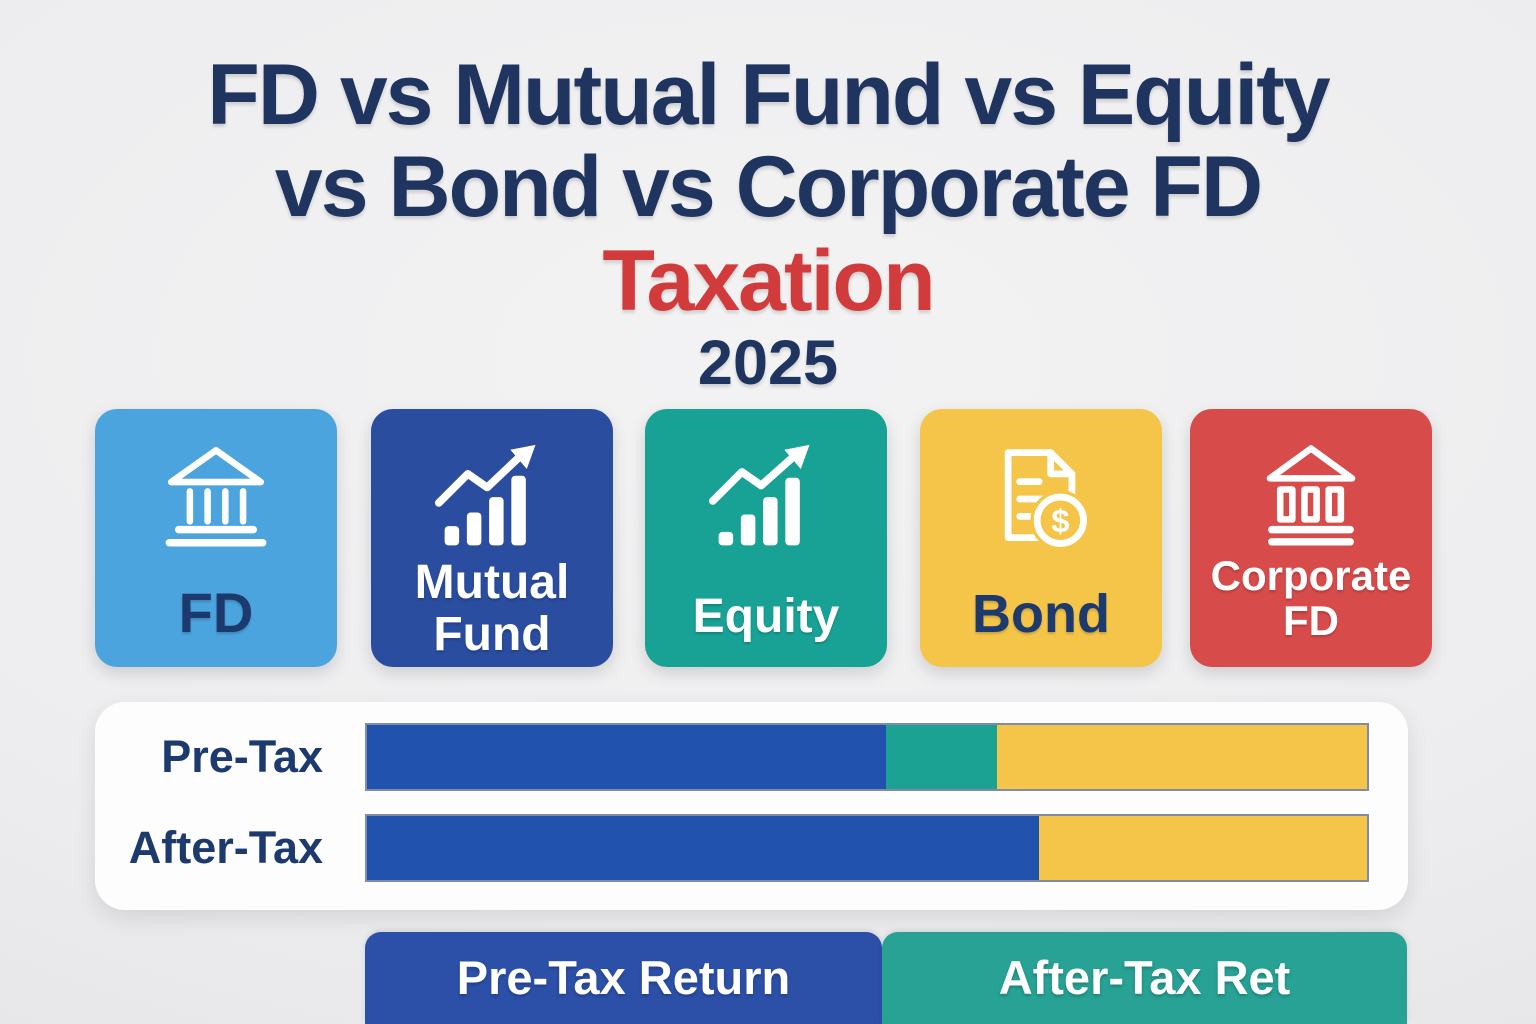  I want to click on row-label-pre-tax: Pre-Tax, so click(242, 756).